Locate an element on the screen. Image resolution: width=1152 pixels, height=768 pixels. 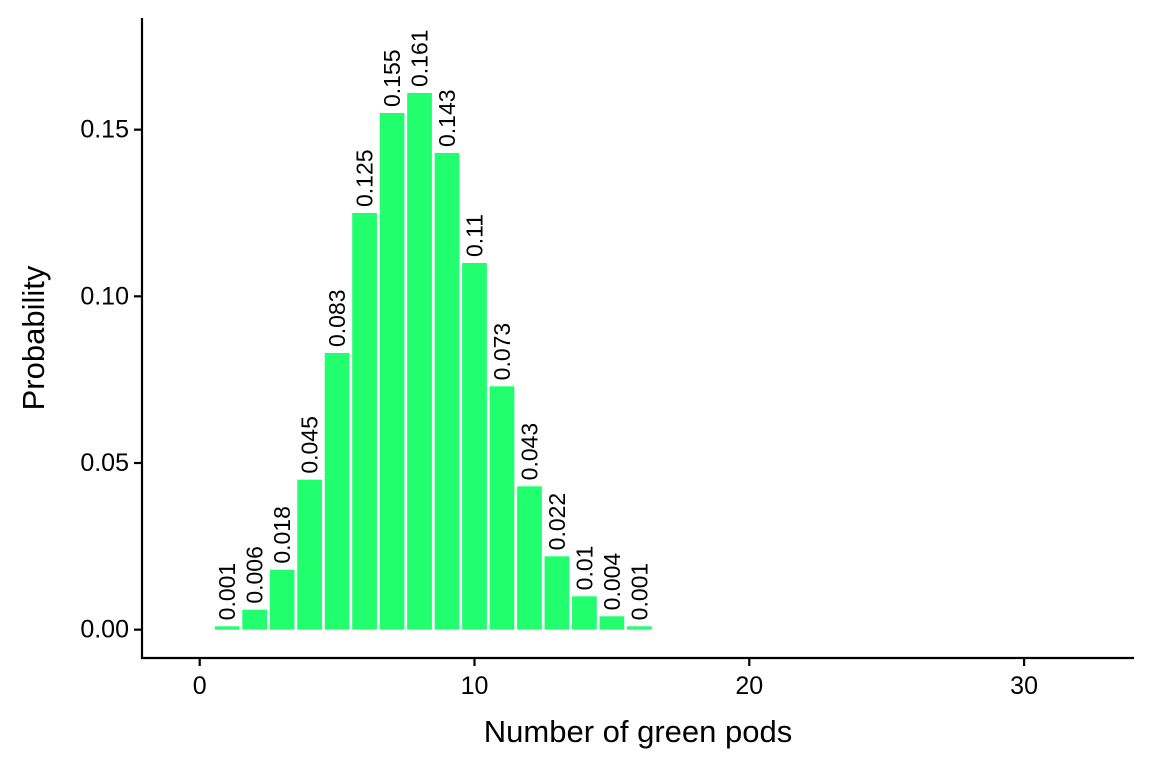
x-tick-label: 10 is located at coordinates (475, 686).